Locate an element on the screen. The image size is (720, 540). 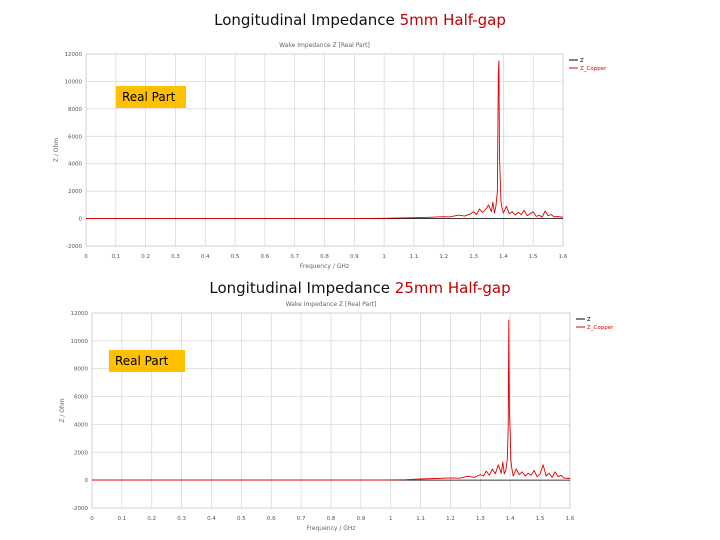
slide-title-5mm: Longitudinal Impedance 5mm Half-gap is located at coordinates (360, 20).